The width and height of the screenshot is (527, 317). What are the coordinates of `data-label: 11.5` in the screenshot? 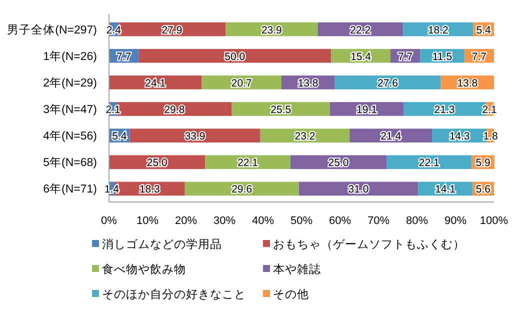 It's located at (442, 56).